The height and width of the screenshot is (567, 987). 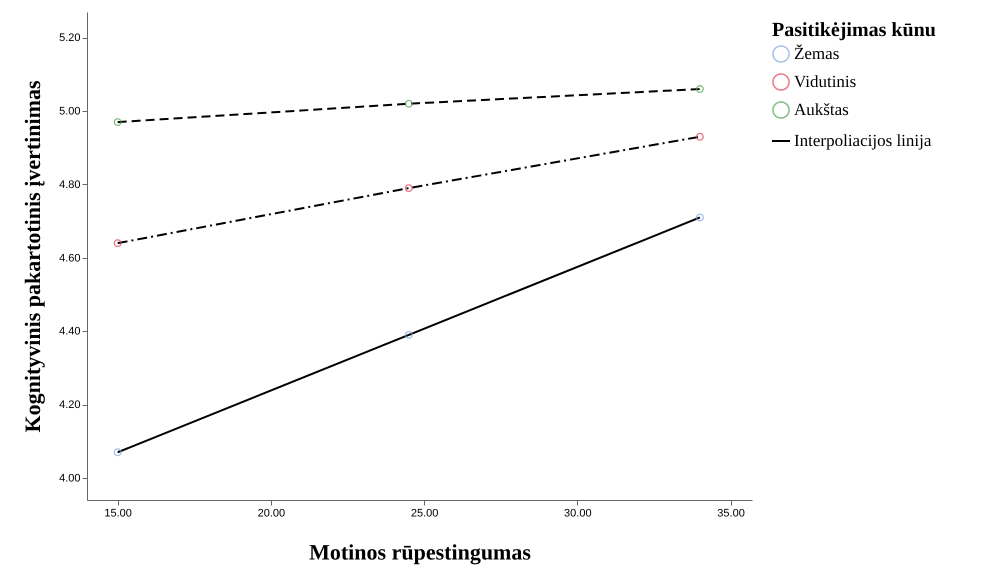 What do you see at coordinates (821, 109) in the screenshot?
I see `legend-label: Aukštas` at bounding box center [821, 109].